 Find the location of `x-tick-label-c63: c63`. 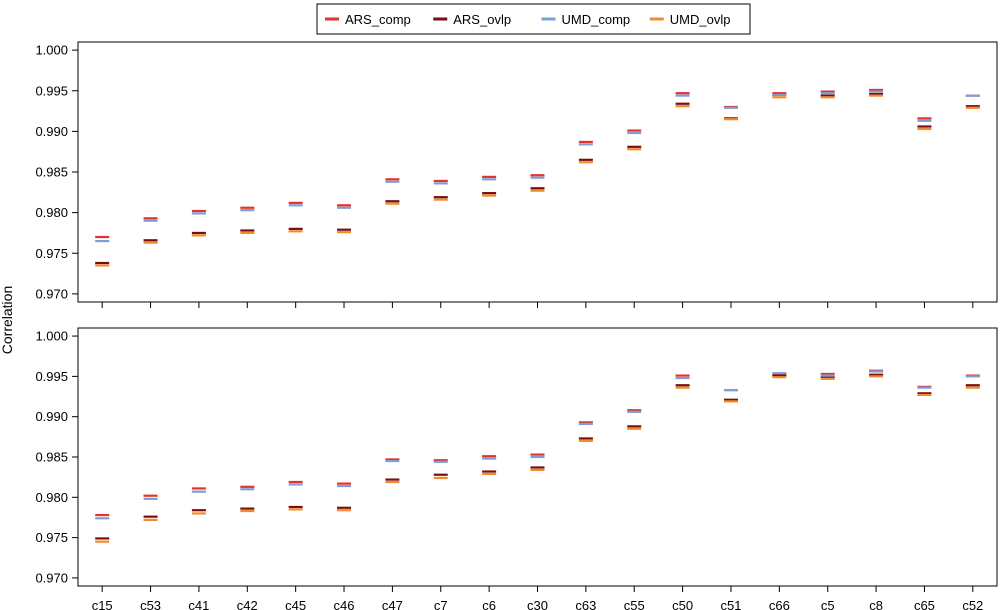

x-tick-label-c63: c63 is located at coordinates (585, 604).